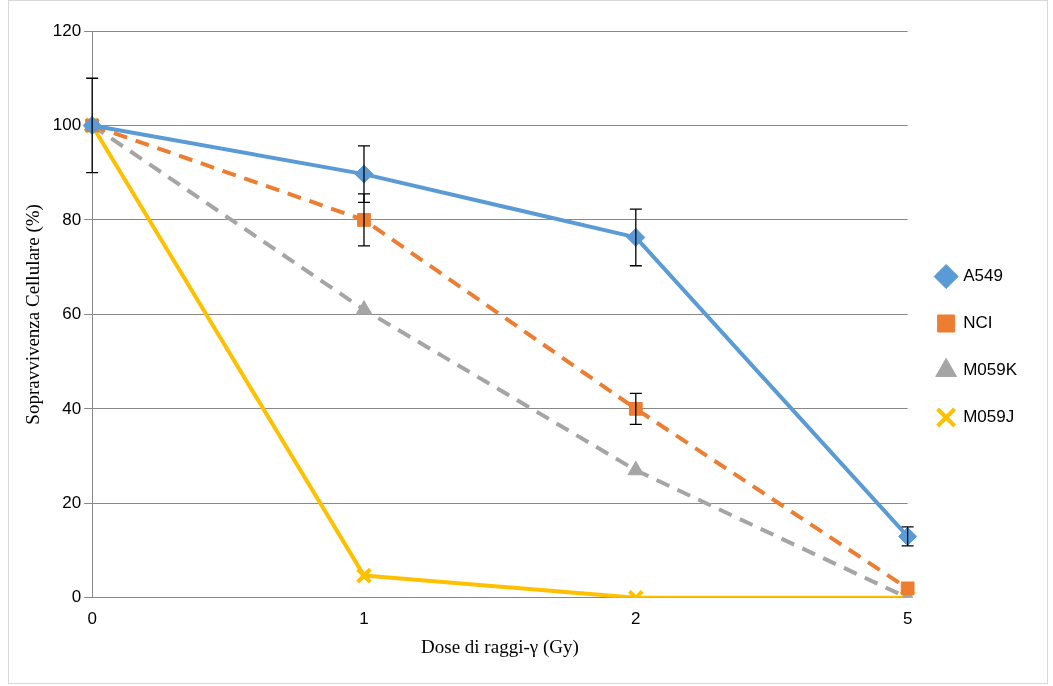  Describe the element at coordinates (500, 646) in the screenshot. I see `x-axis-title: Dose di raggi-γ (Gy)` at that location.